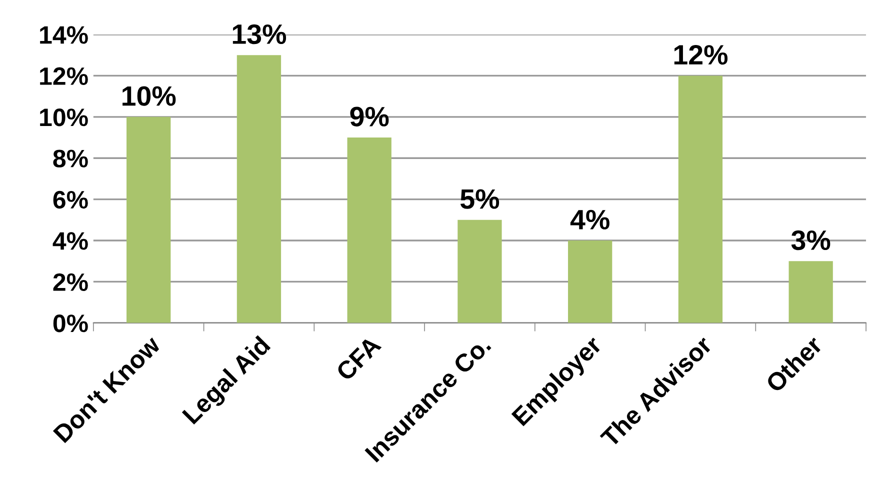 Image resolution: width=873 pixels, height=493 pixels. What do you see at coordinates (70, 282) in the screenshot?
I see `y-tick-label: 2%` at bounding box center [70, 282].